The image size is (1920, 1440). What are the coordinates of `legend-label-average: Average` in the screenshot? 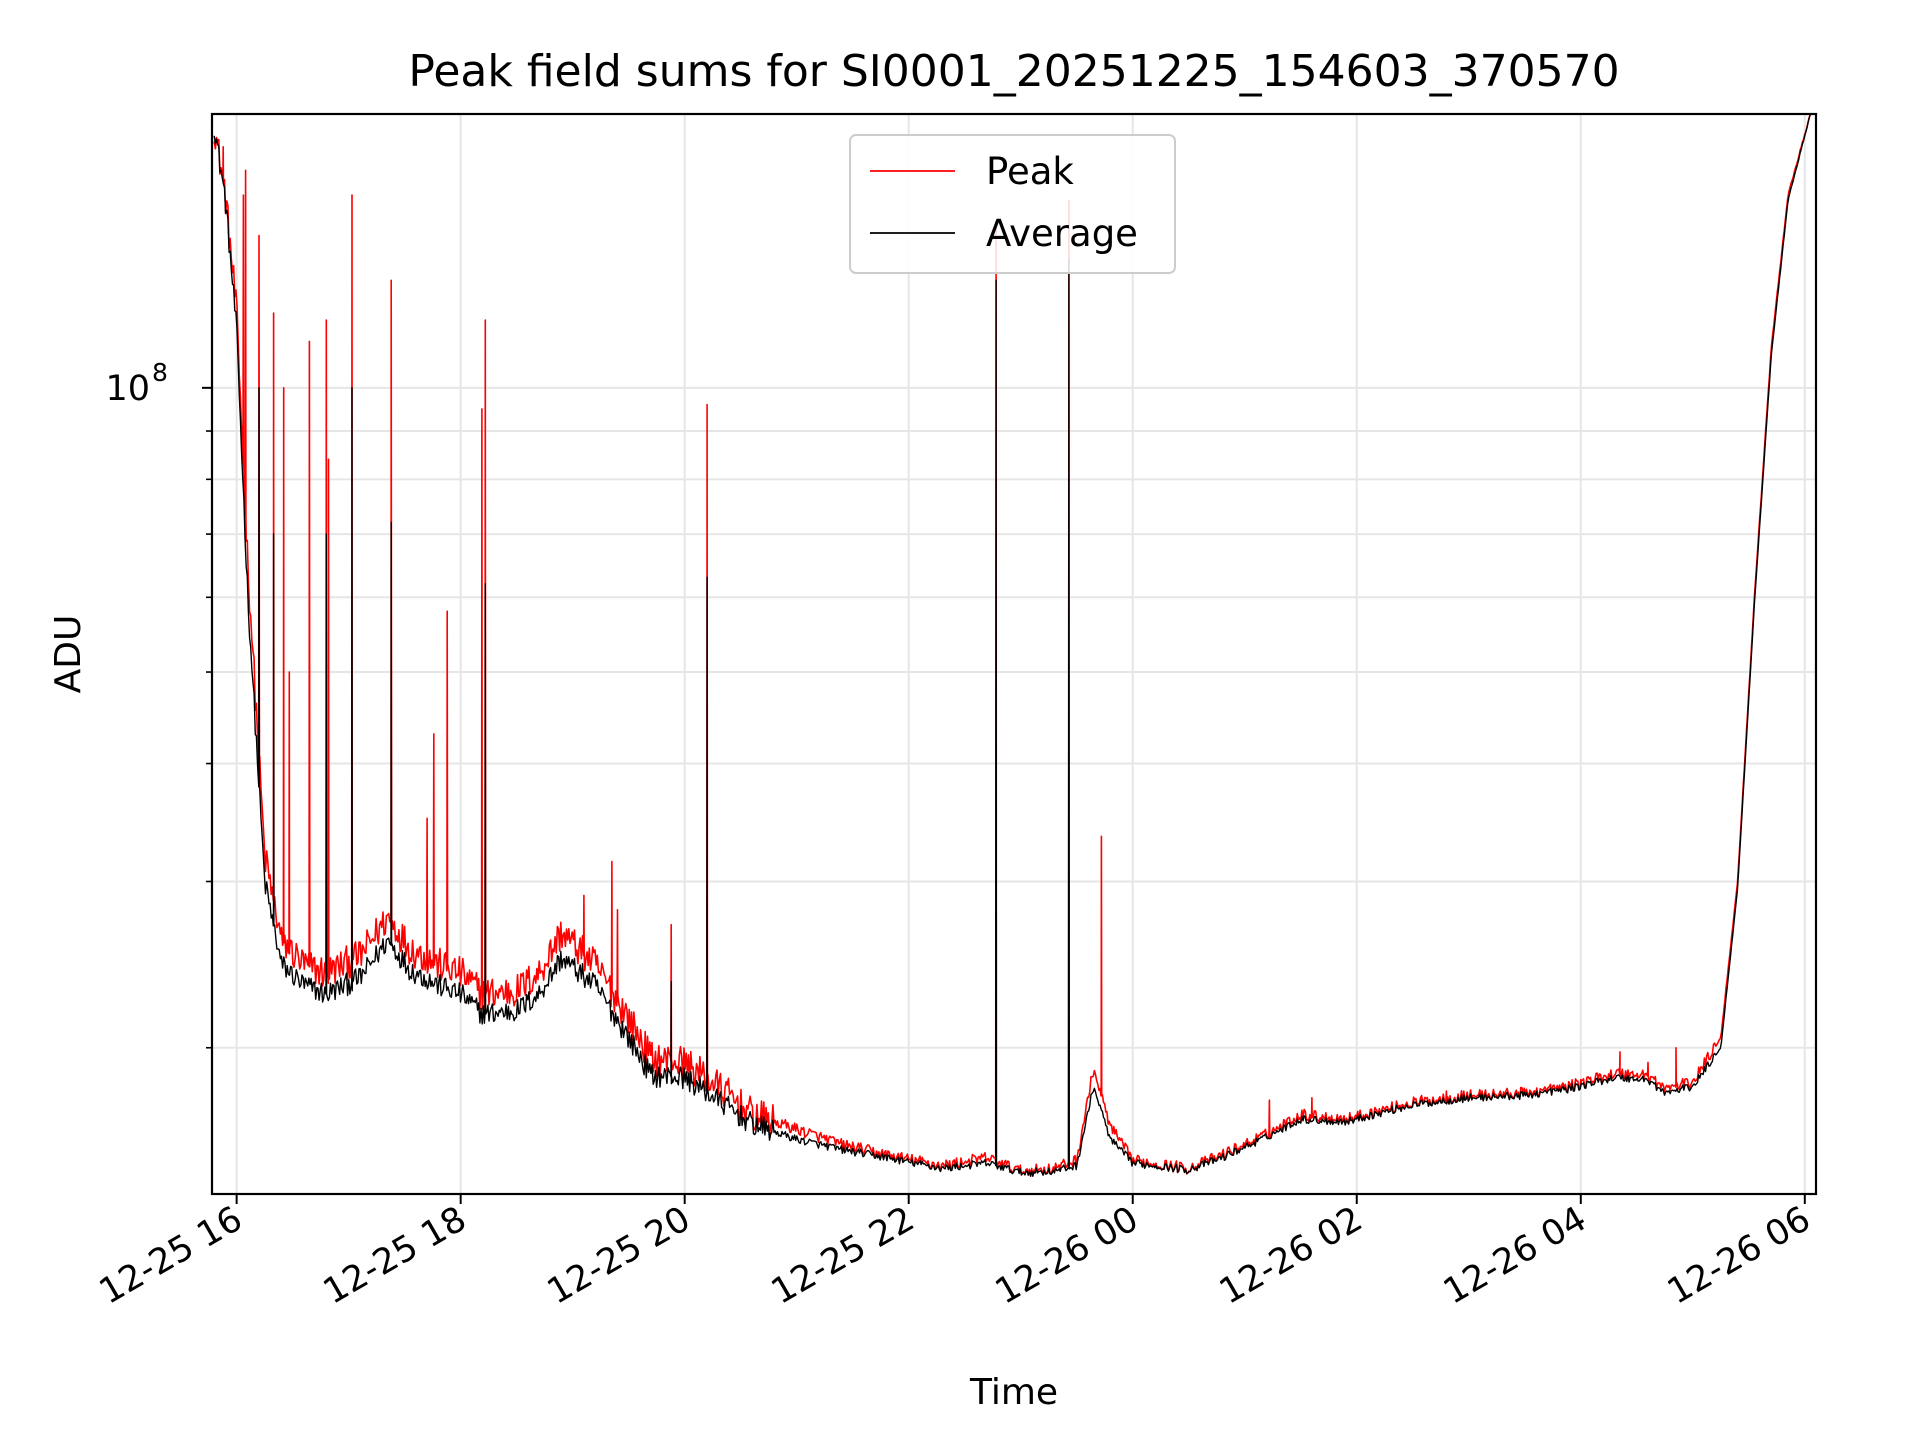 It's located at (1062, 233).